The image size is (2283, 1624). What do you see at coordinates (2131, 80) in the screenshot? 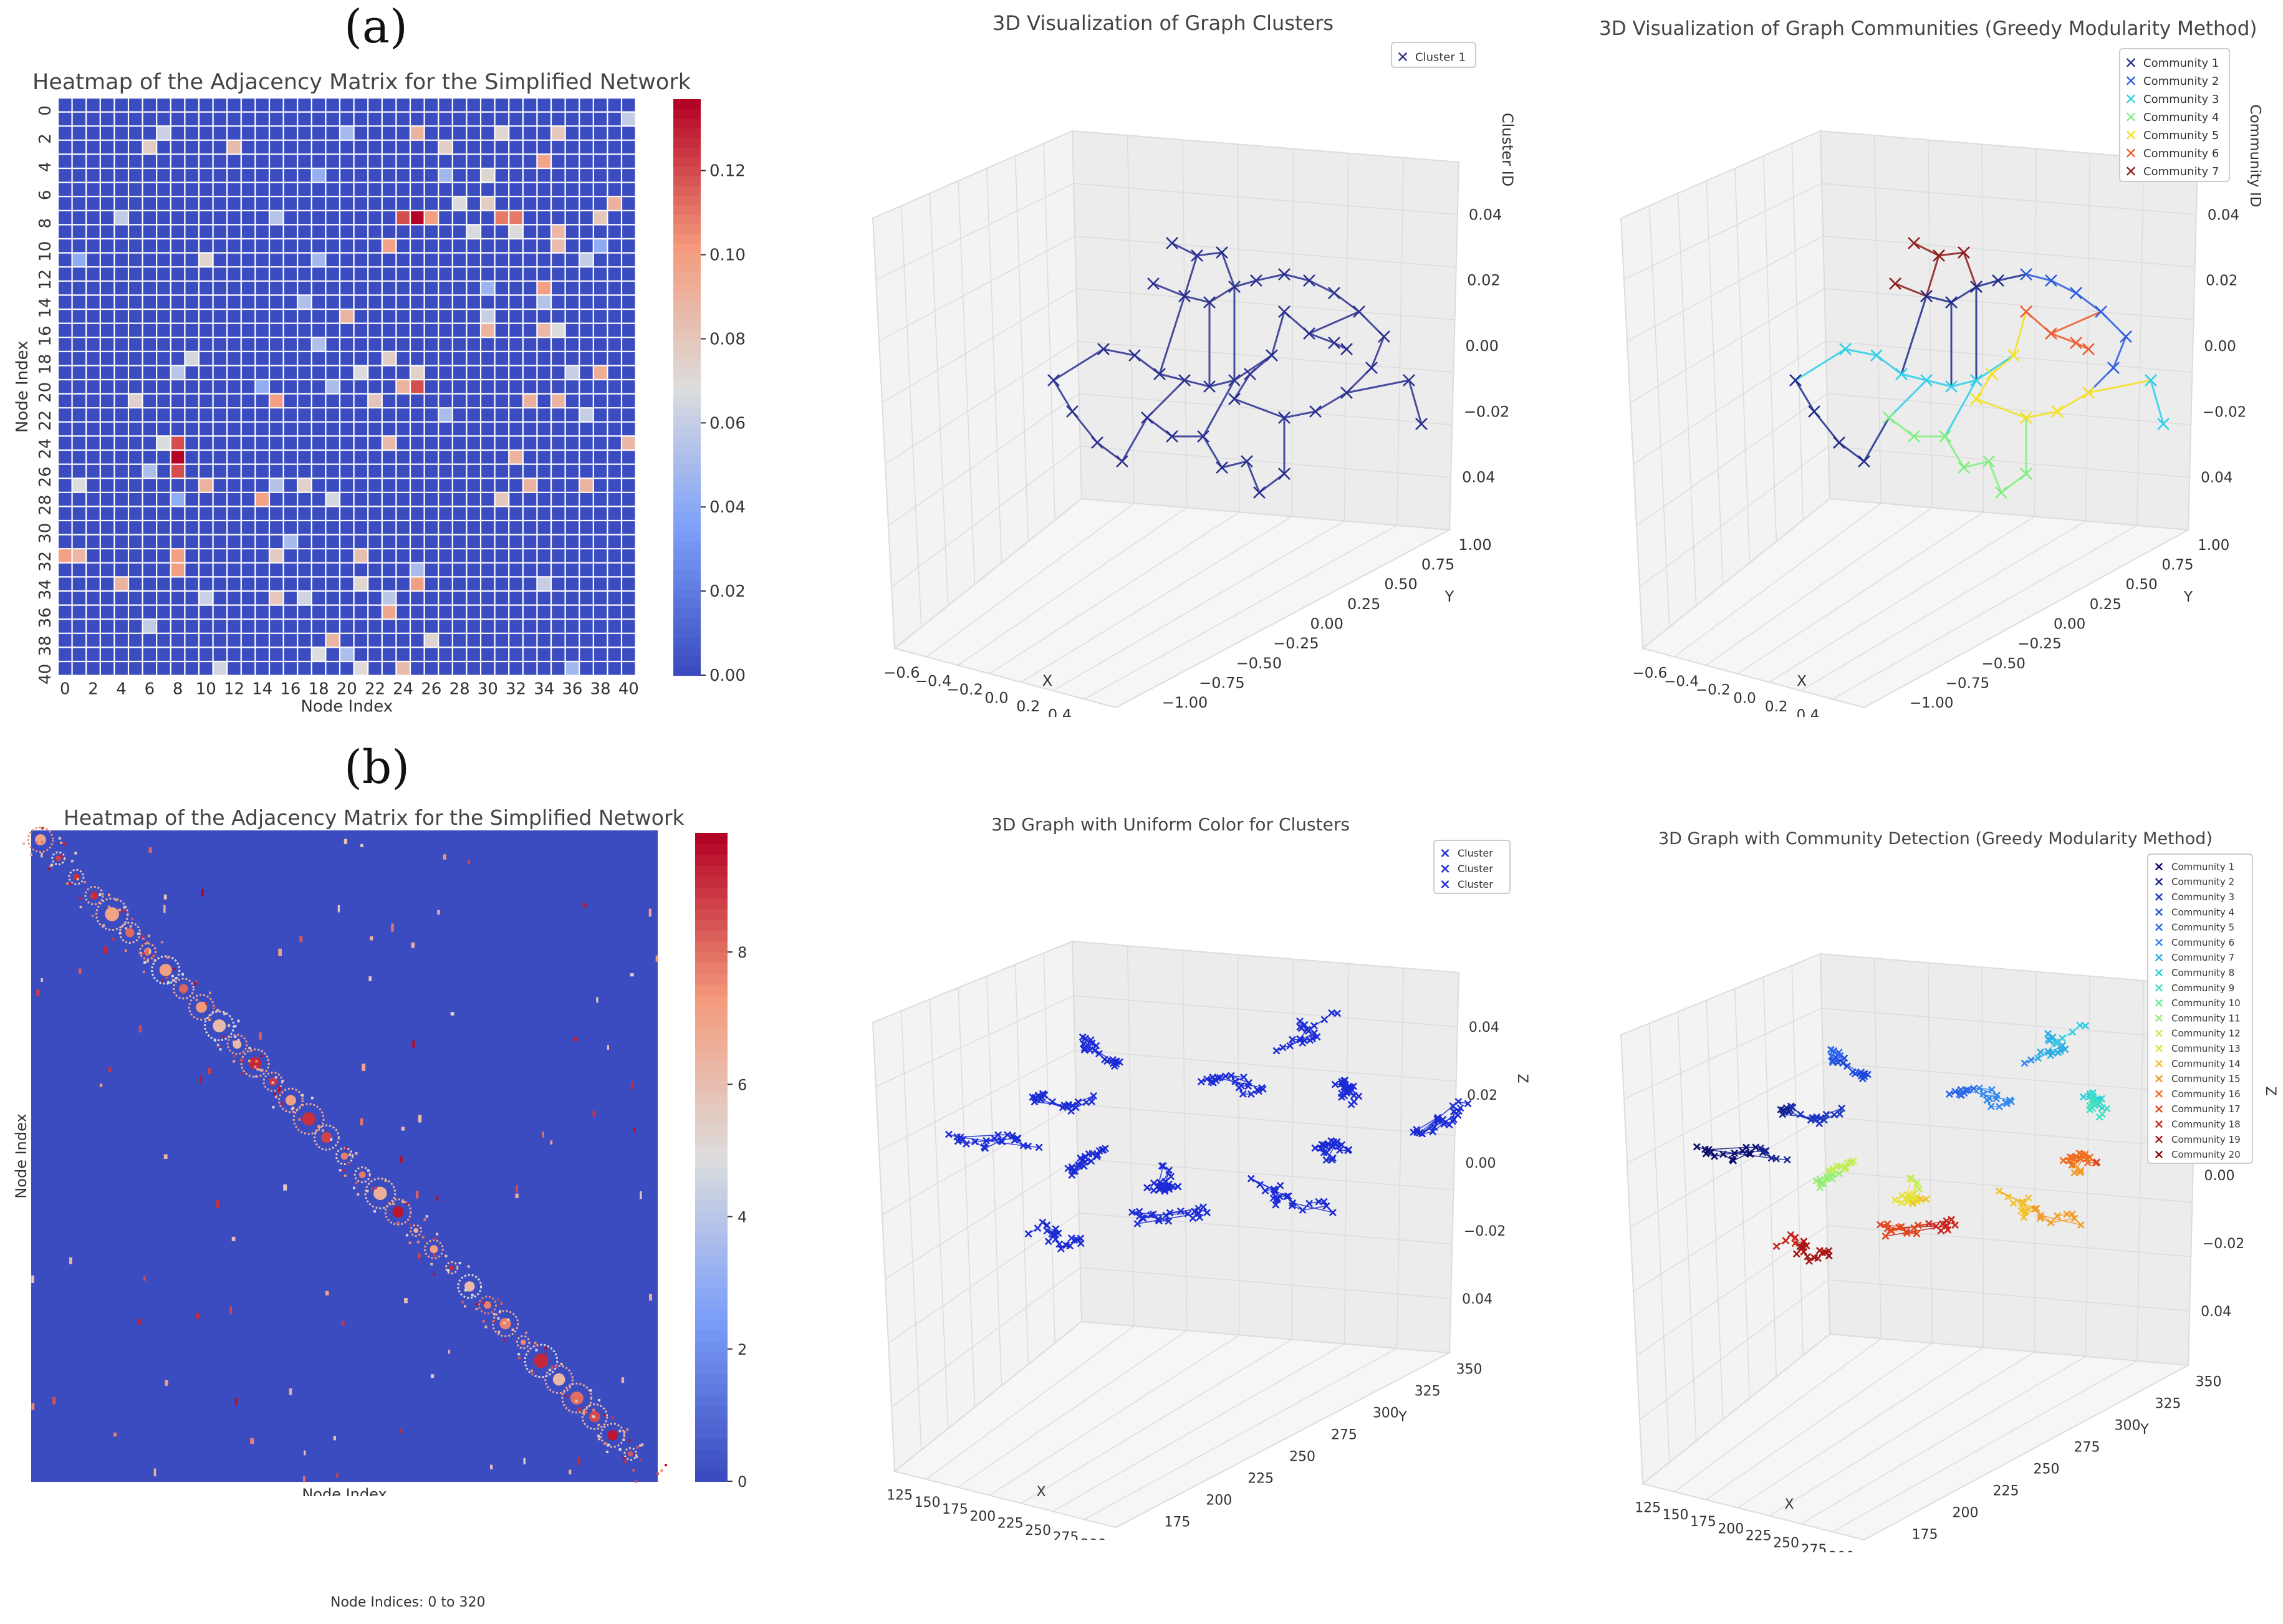
I see `communities3d-a-legend-marker` at bounding box center [2131, 80].